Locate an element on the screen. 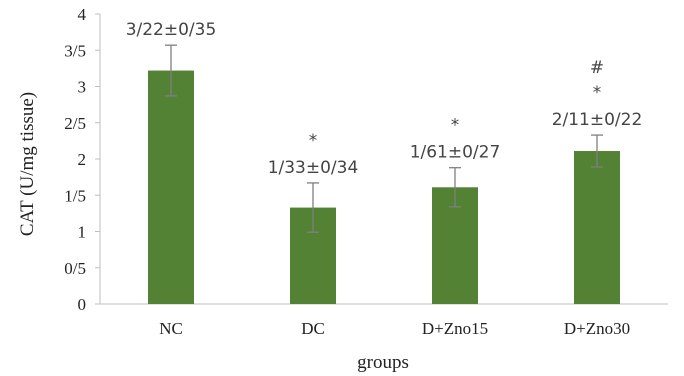 Image resolution: width=684 pixels, height=376 pixels. y-axis-ticks: 0 0/5 1 1/5 2 2/5 3 3/5 4 is located at coordinates (82, 159).